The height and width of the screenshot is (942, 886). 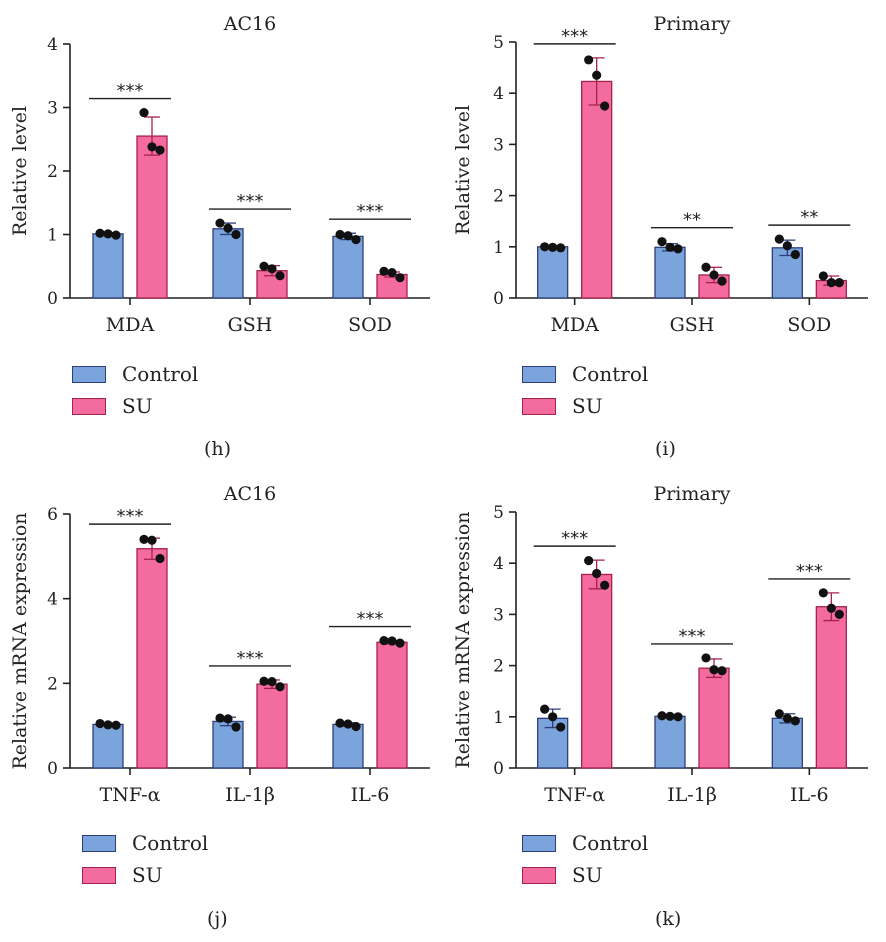 I want to click on y-axis-label: Relative mRNA expression, so click(x=20, y=640).